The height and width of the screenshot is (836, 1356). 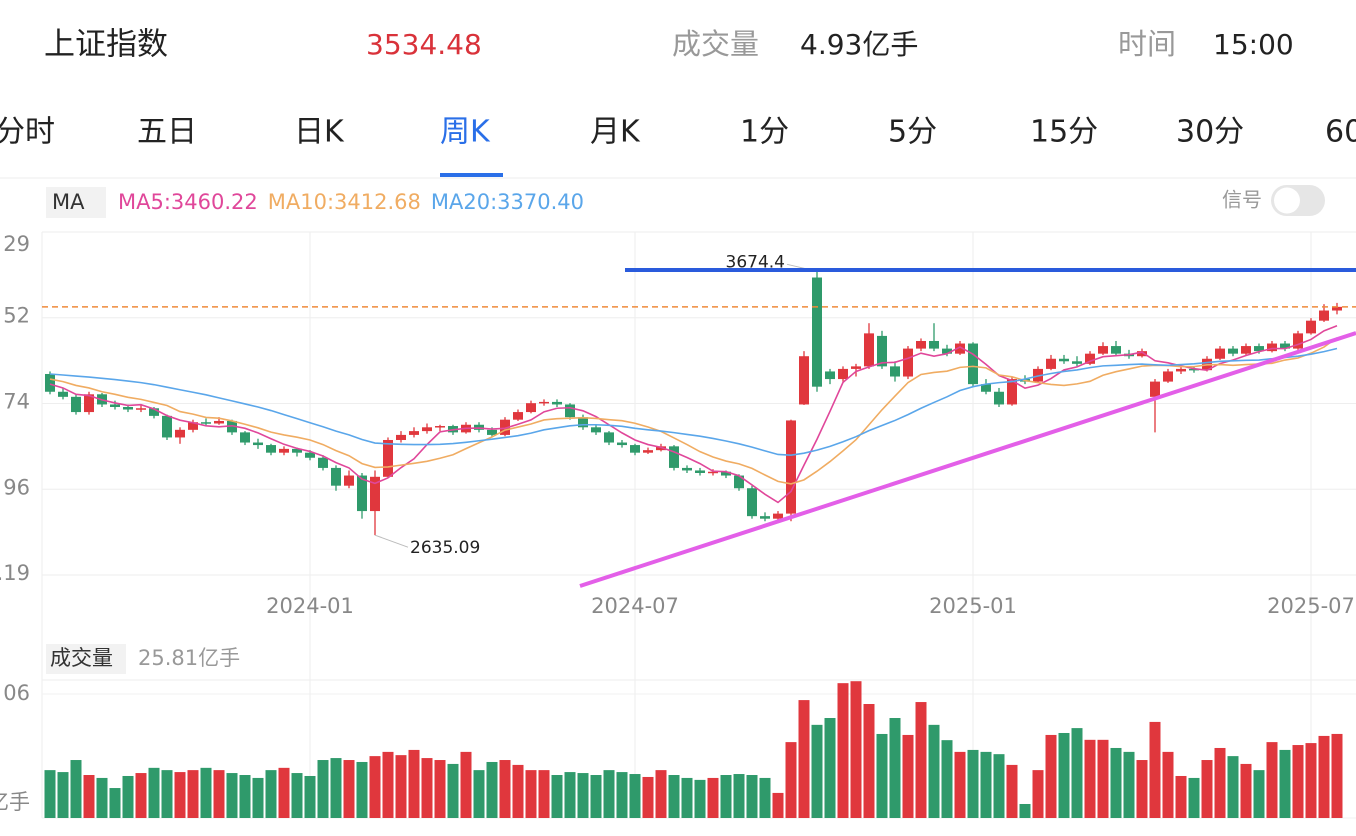 What do you see at coordinates (1064, 132) in the screenshot?
I see `period-tab: 15分` at bounding box center [1064, 132].